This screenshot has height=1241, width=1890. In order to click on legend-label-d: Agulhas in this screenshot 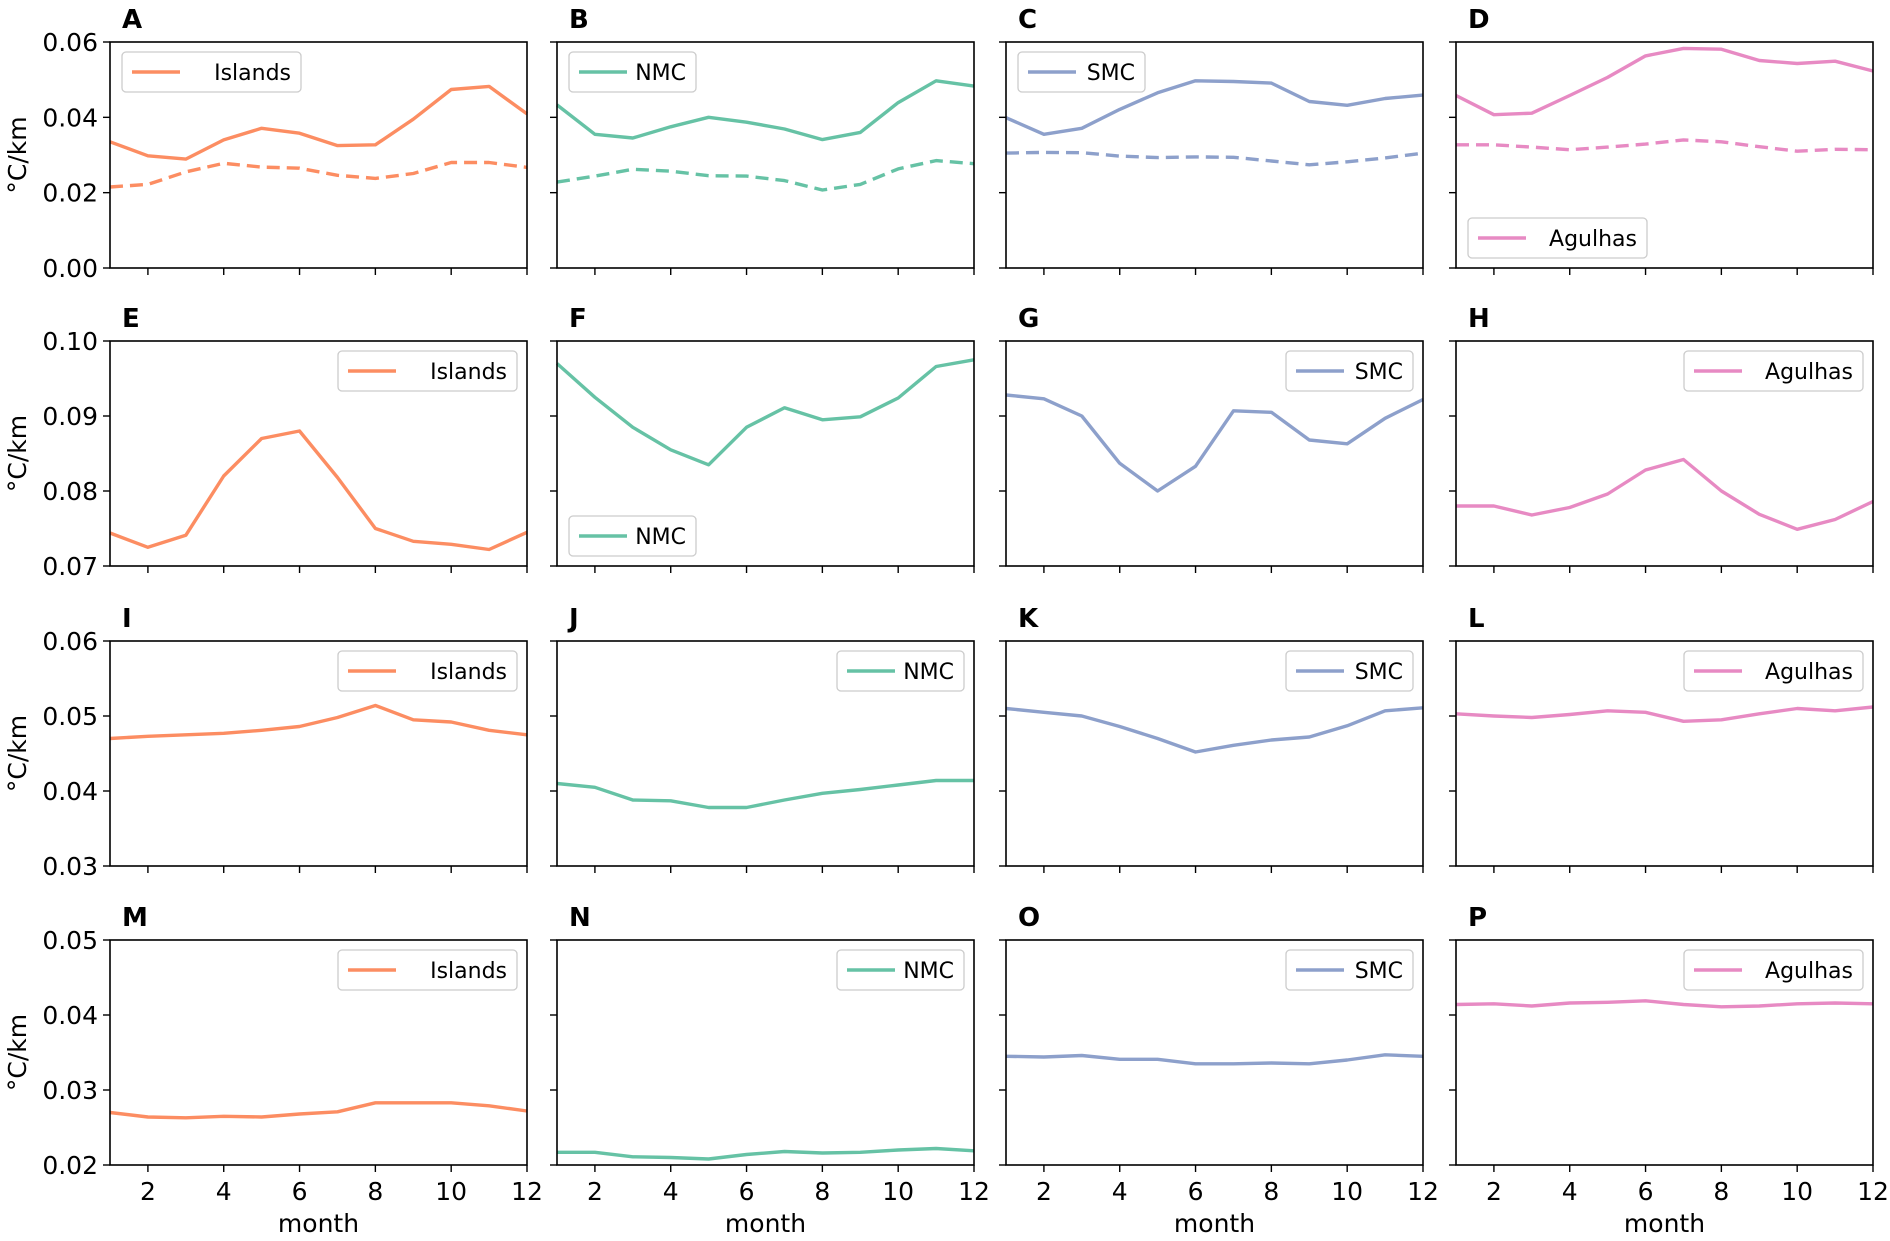, I will do `click(1593, 239)`.